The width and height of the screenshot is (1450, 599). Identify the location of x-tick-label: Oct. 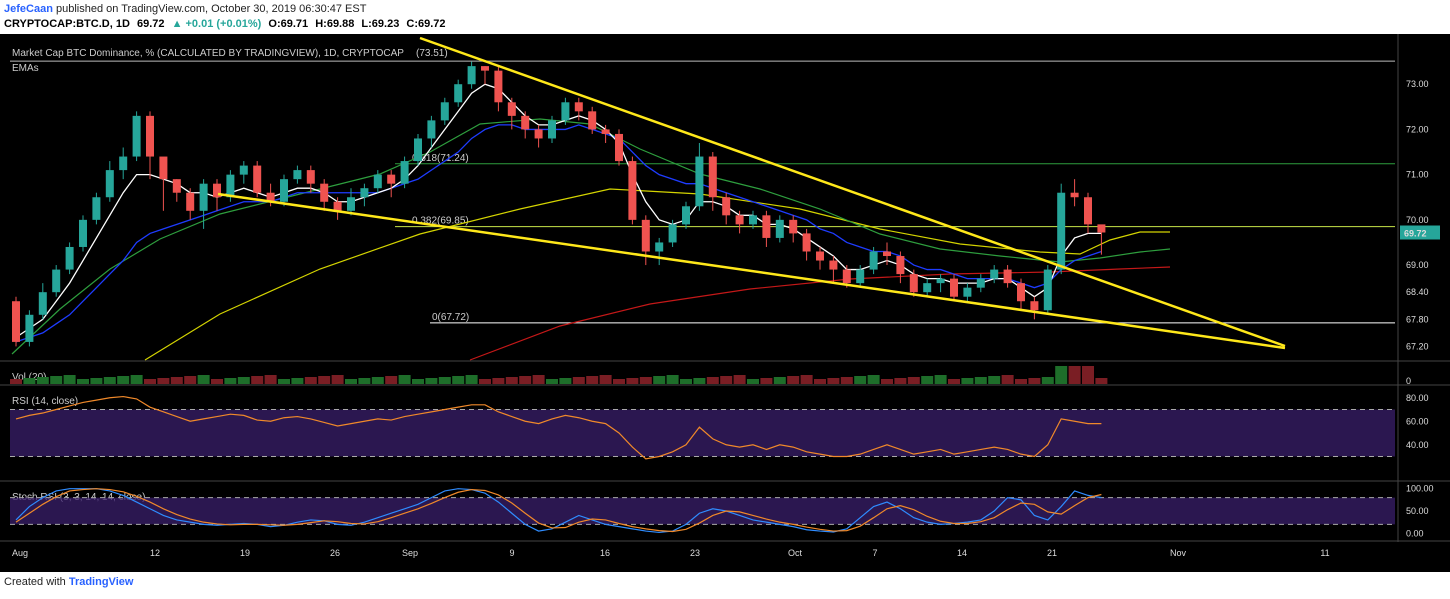
(795, 553).